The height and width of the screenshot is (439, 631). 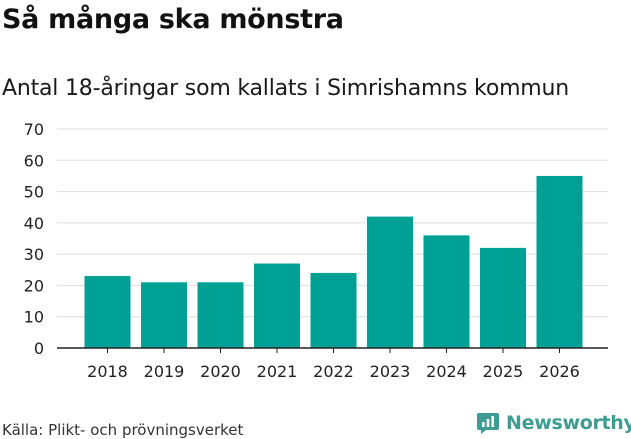 What do you see at coordinates (446, 291) in the screenshot?
I see `bar-2024` at bounding box center [446, 291].